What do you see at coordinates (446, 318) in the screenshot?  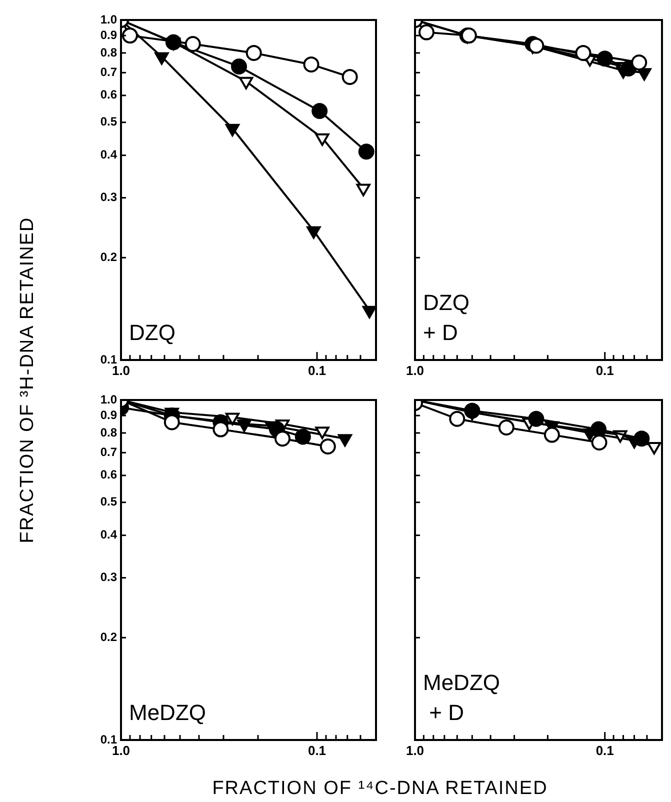 I see `annotation: DZQ + D` at bounding box center [446, 318].